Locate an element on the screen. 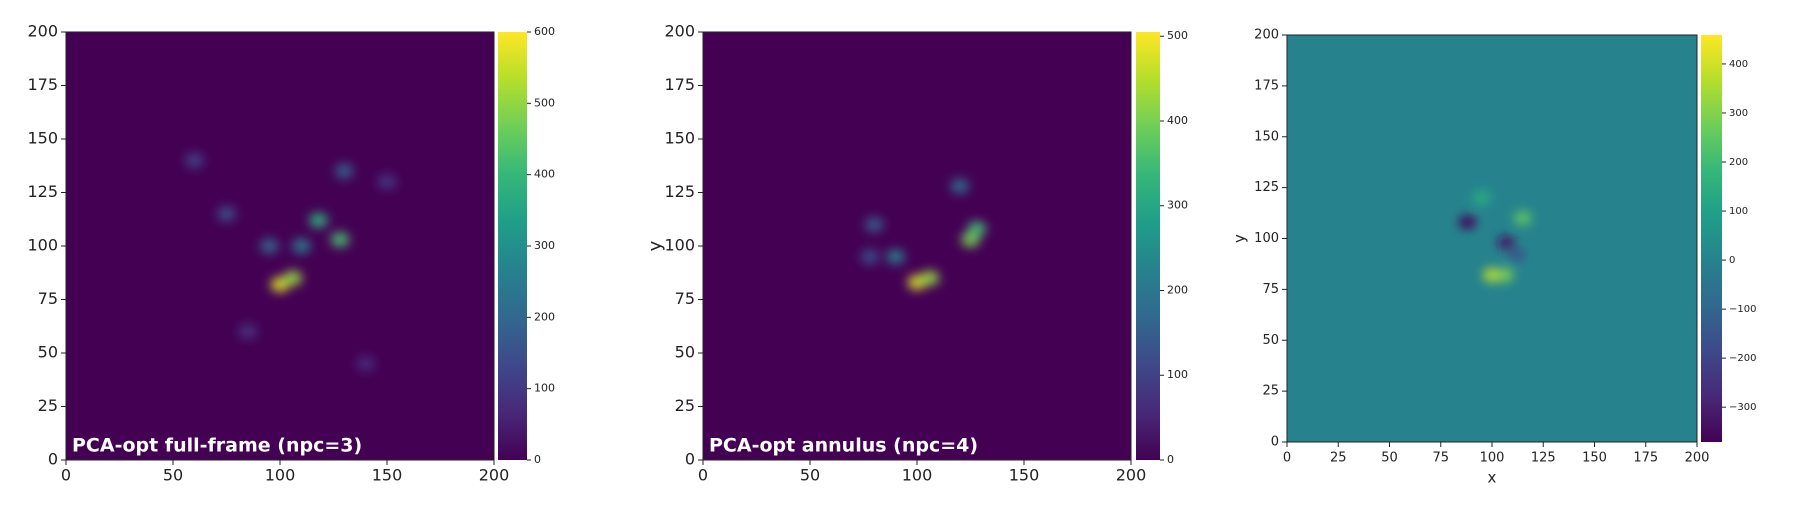  x-tick-label: 125 is located at coordinates (1543, 458).